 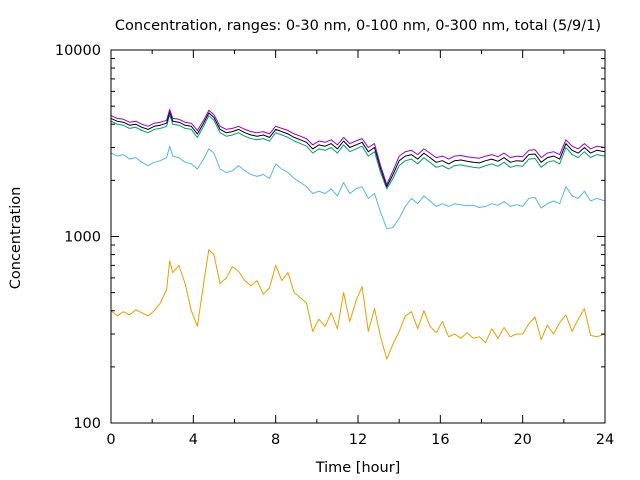 What do you see at coordinates (87, 424) in the screenshot?
I see `y-tick-label: 100` at bounding box center [87, 424].